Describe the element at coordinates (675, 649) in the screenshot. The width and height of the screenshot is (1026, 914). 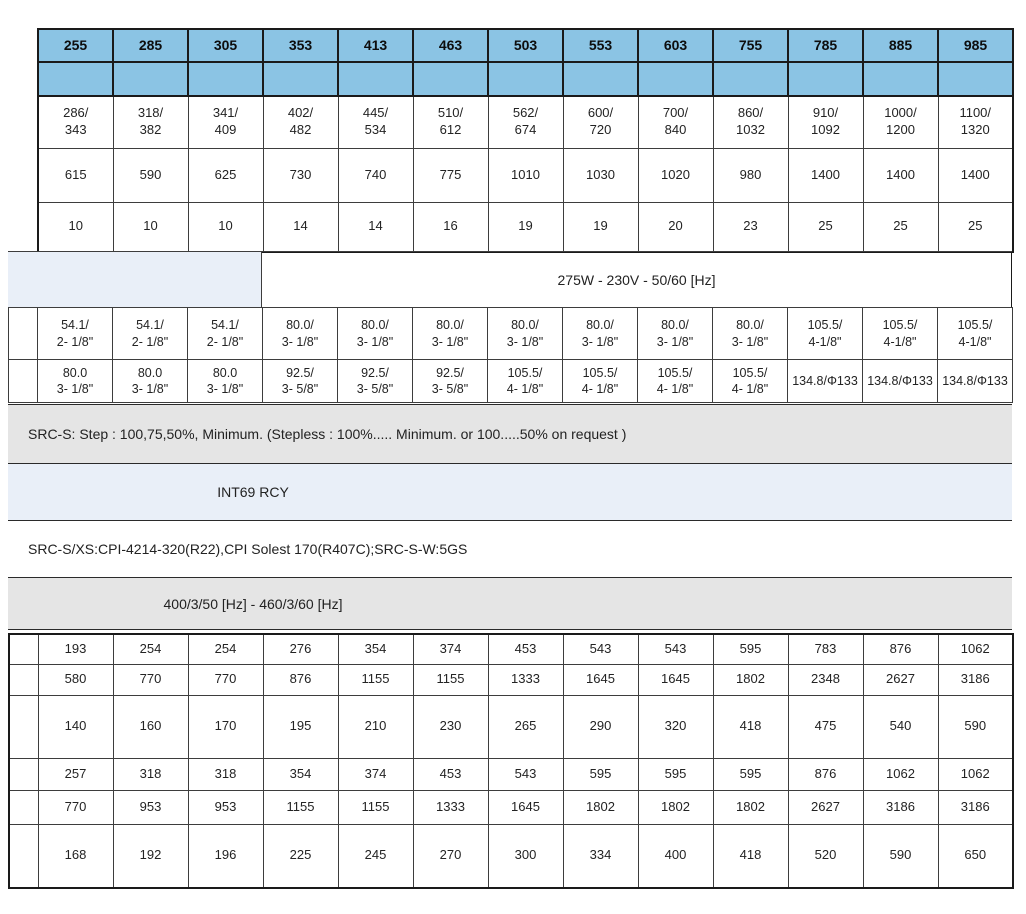
I see `spec-cell: 543` at that location.